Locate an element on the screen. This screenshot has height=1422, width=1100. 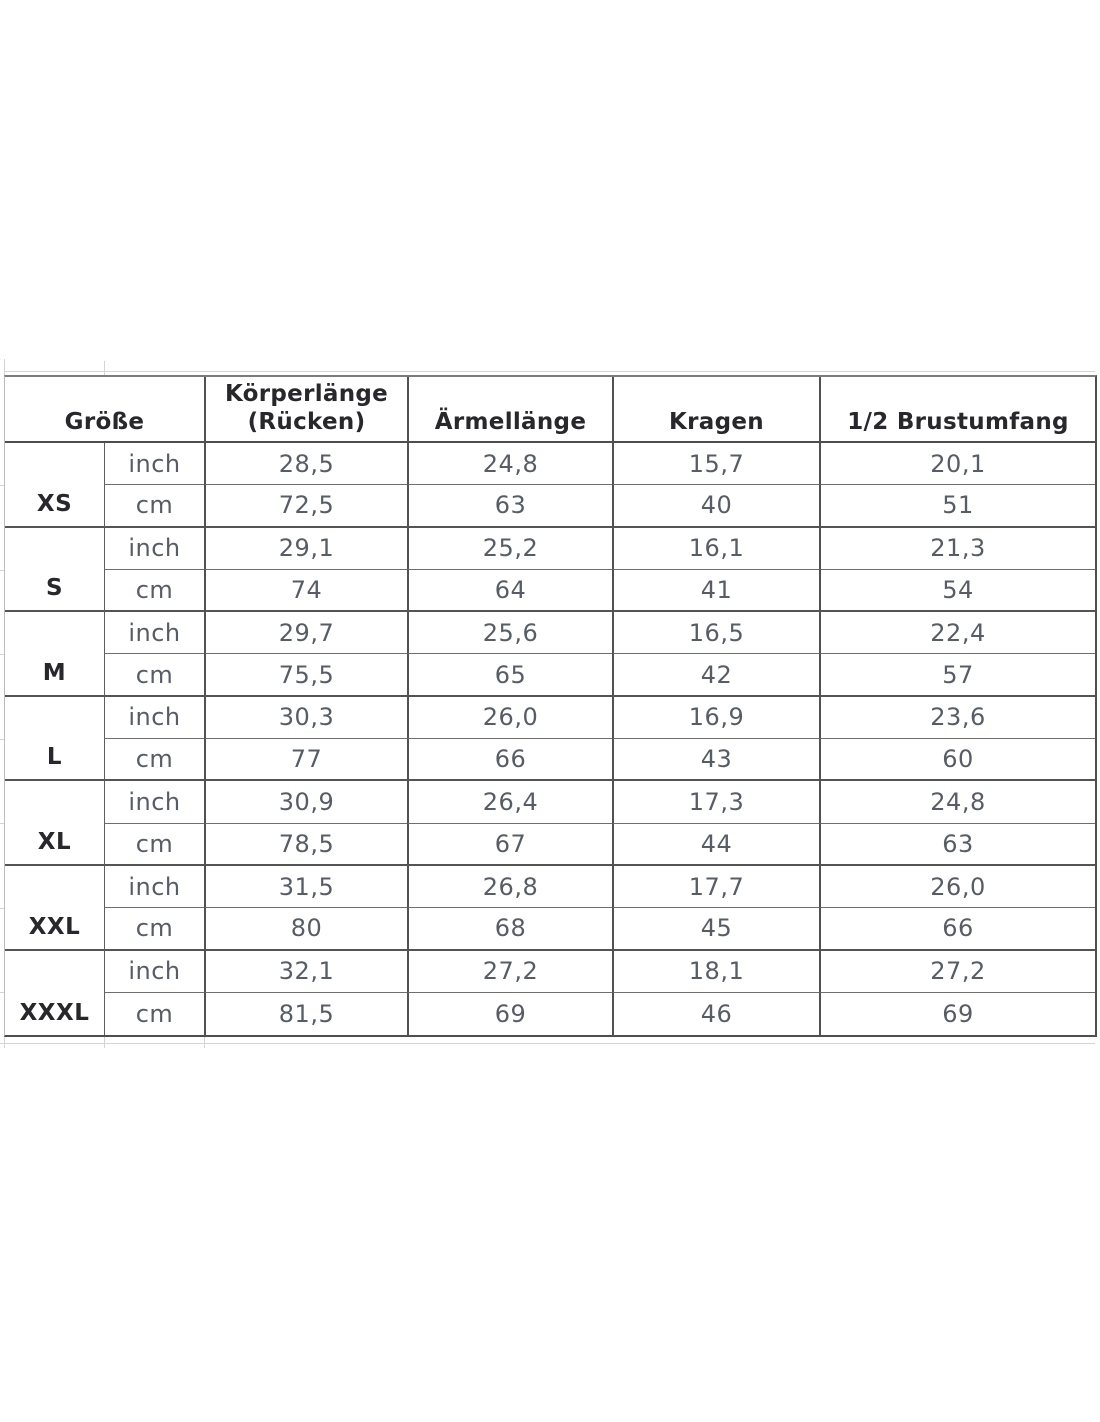
header-cell-size: Größe is located at coordinates (104, 410).